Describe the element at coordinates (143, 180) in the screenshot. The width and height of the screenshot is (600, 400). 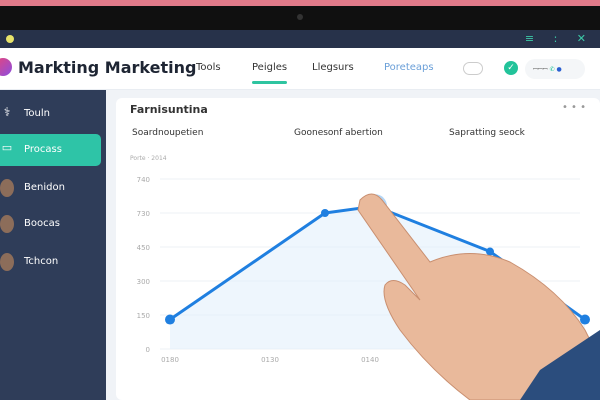
I see `y-tick-label: 740` at that location.